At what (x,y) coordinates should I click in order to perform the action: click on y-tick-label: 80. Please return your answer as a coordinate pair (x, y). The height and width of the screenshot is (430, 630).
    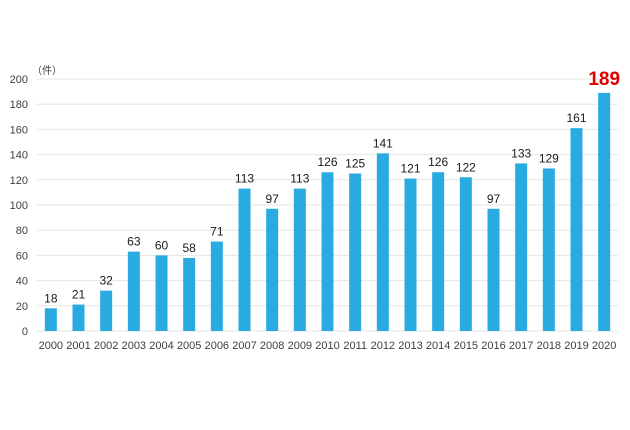
    Looking at the image, I should click on (22, 231).